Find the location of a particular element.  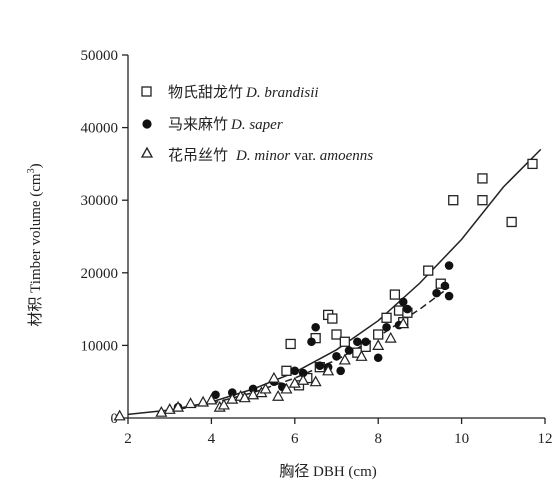

y-tick-label: 50000 is located at coordinates (100, 56).